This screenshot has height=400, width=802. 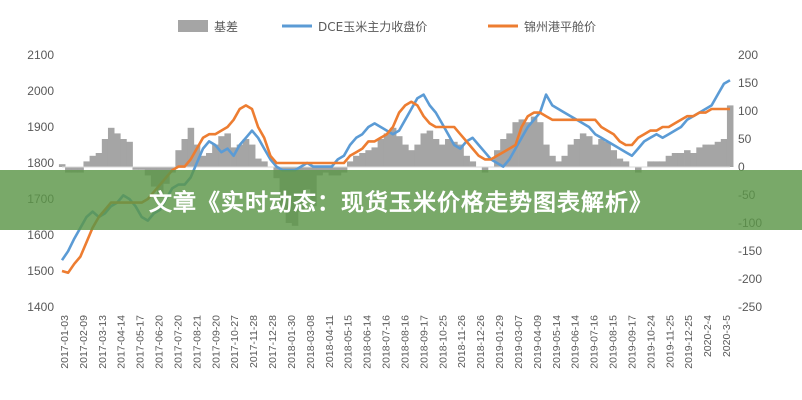 What do you see at coordinates (741, 167) in the screenshot?
I see `right-tick-label: 0` at bounding box center [741, 167].